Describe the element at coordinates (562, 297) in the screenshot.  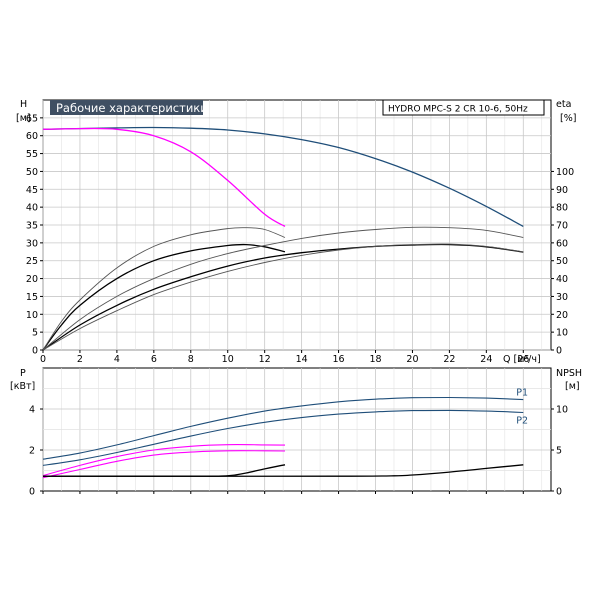
I see `y-right-tick-label-3: 30` at that location.